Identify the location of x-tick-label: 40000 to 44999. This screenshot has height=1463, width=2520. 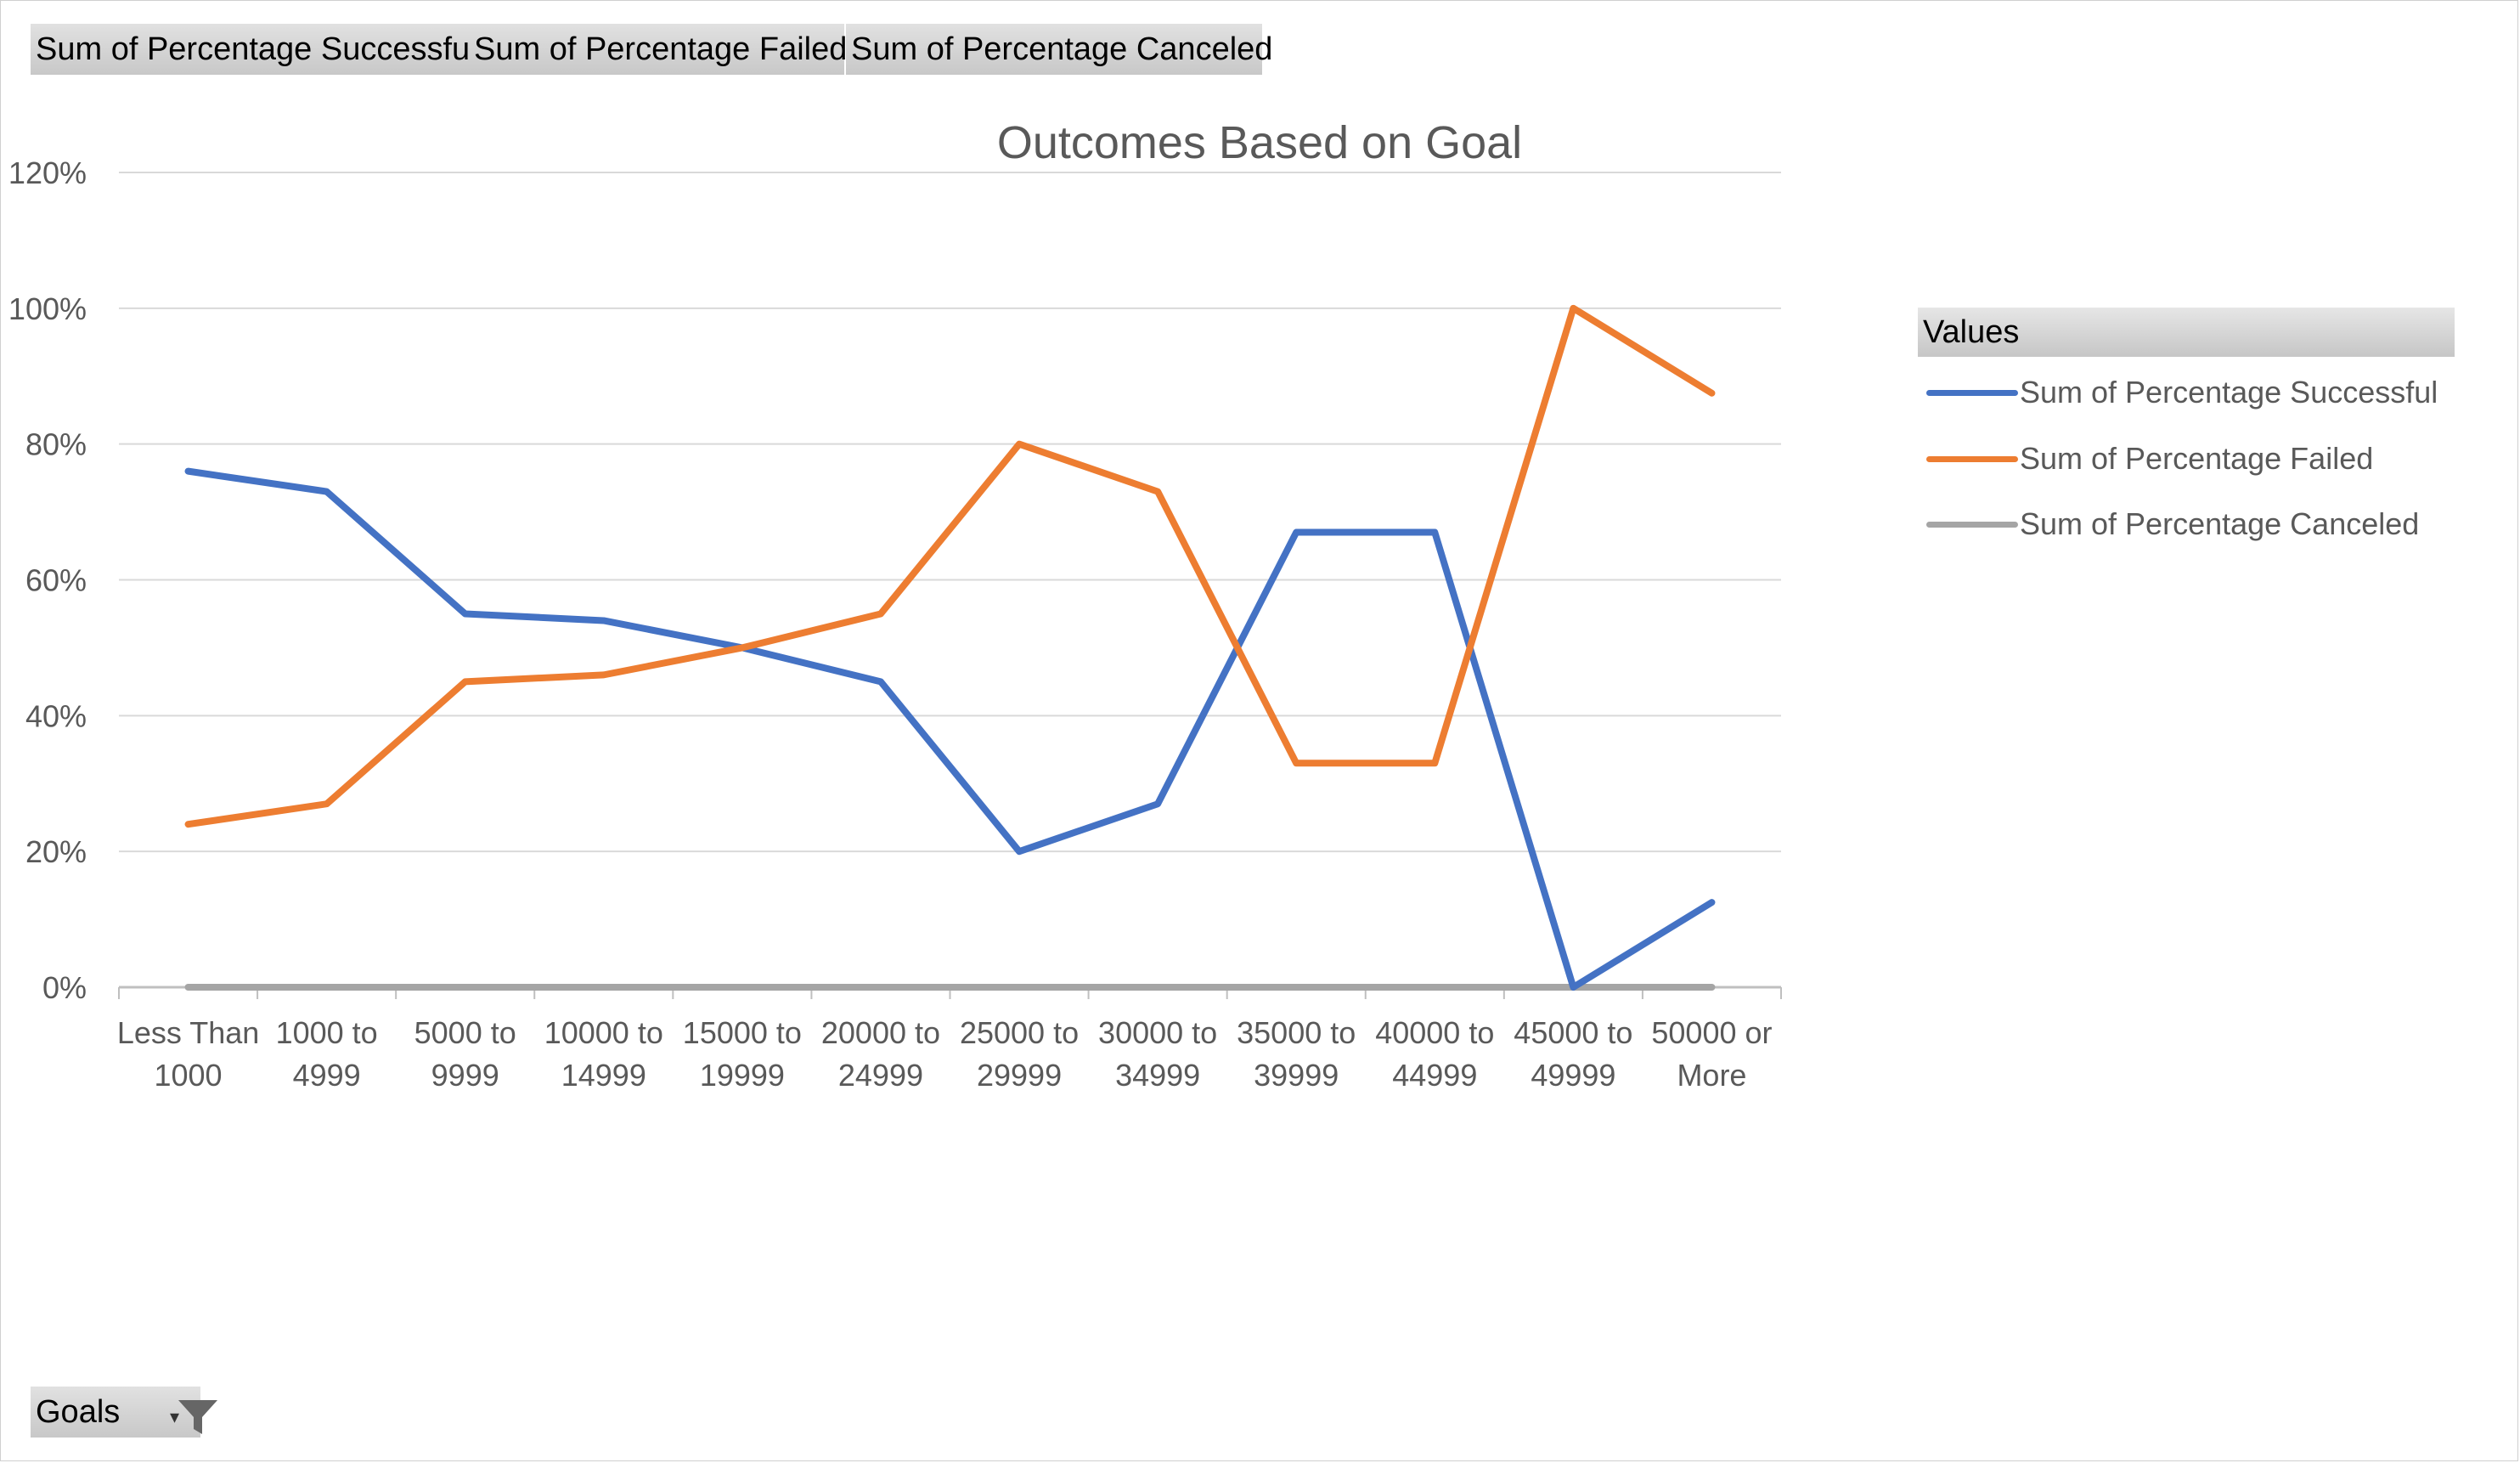
(1434, 1054).